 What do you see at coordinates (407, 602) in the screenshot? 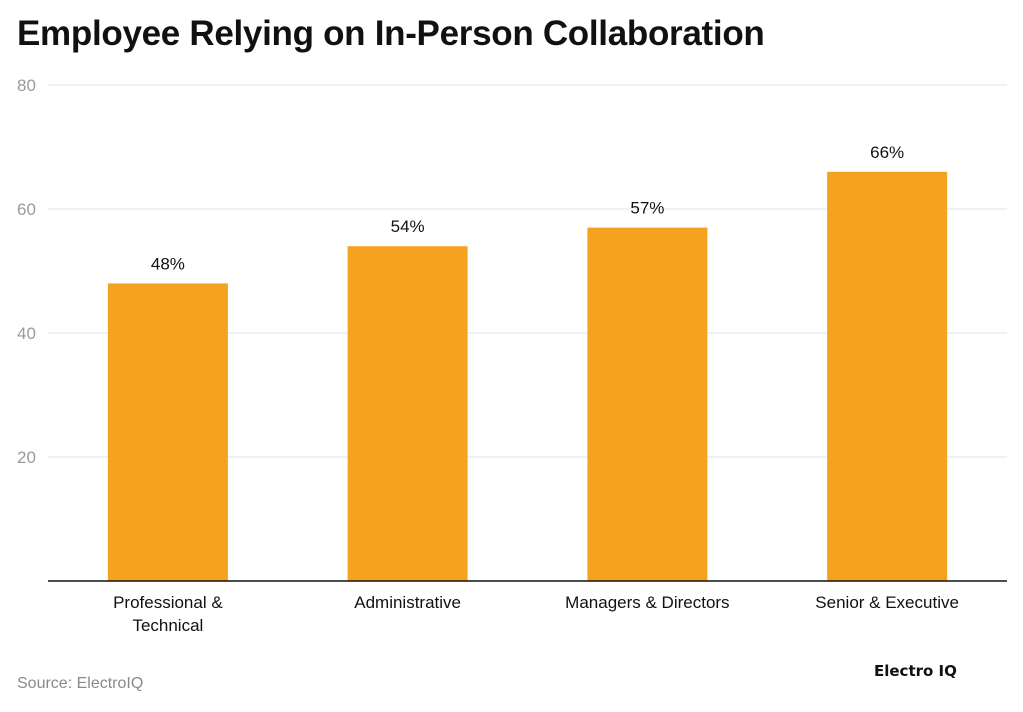
I see `x-tick-label: Administrative` at bounding box center [407, 602].